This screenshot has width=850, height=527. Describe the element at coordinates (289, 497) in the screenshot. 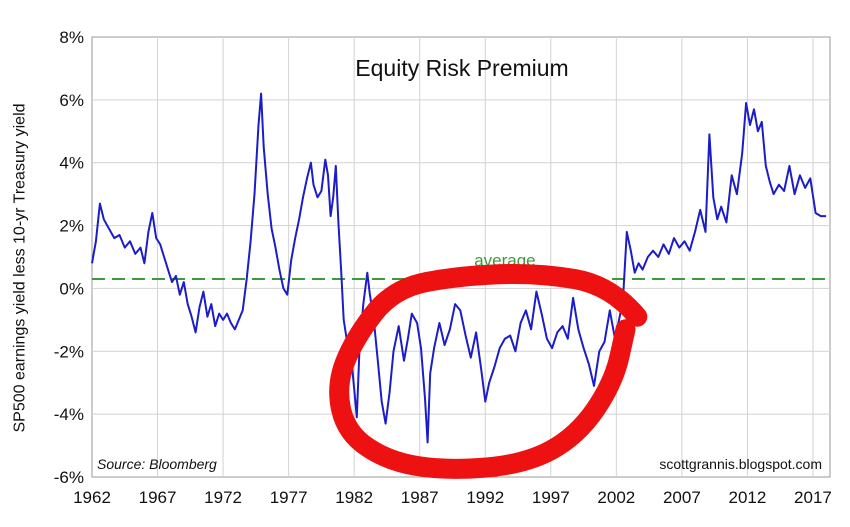

I see `x-tick-label: 1977` at that location.